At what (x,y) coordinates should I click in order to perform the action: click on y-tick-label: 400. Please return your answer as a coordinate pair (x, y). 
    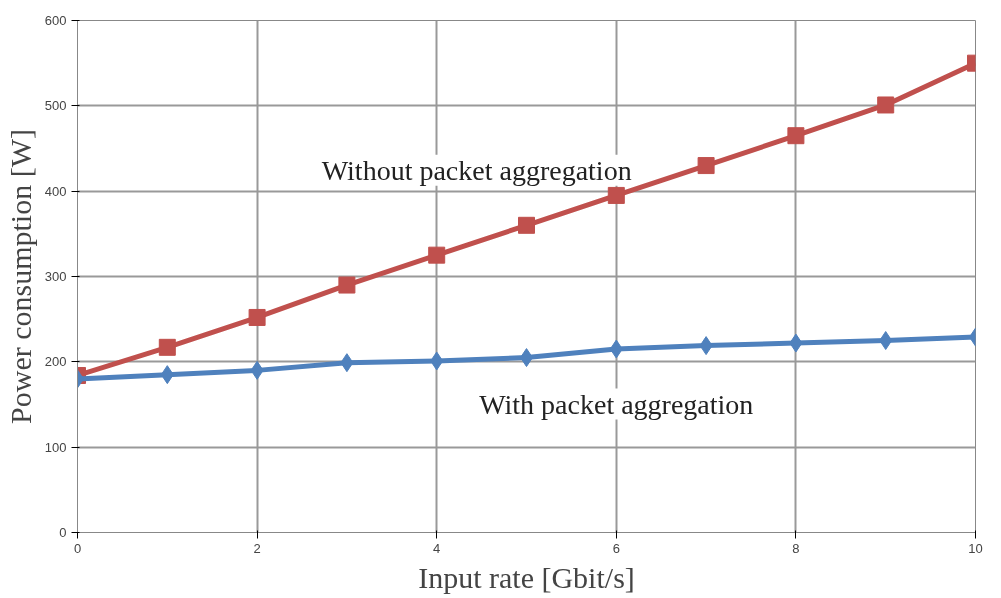
    Looking at the image, I should click on (55, 191).